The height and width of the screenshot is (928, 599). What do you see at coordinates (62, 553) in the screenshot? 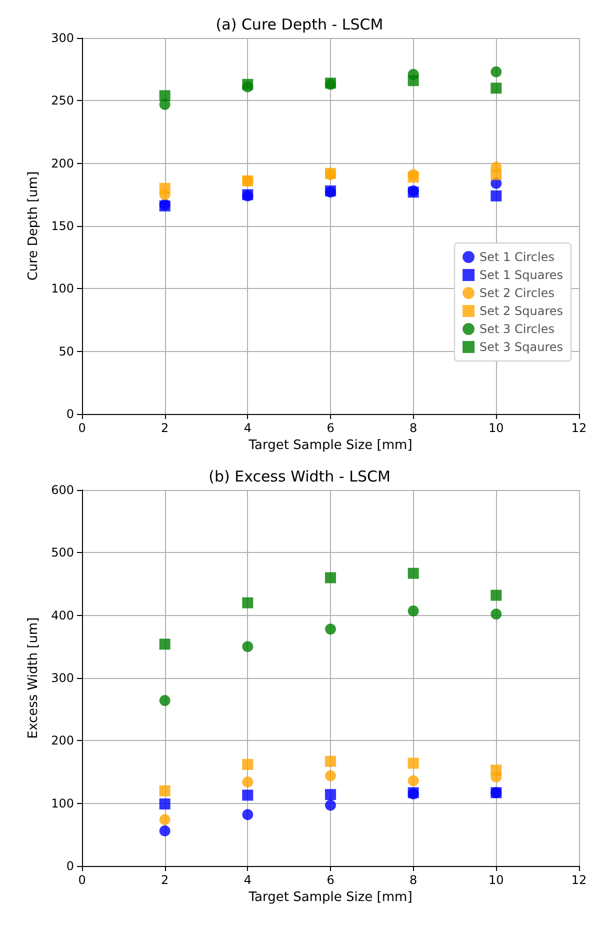
I see `y-tick-label: 500` at bounding box center [62, 553].